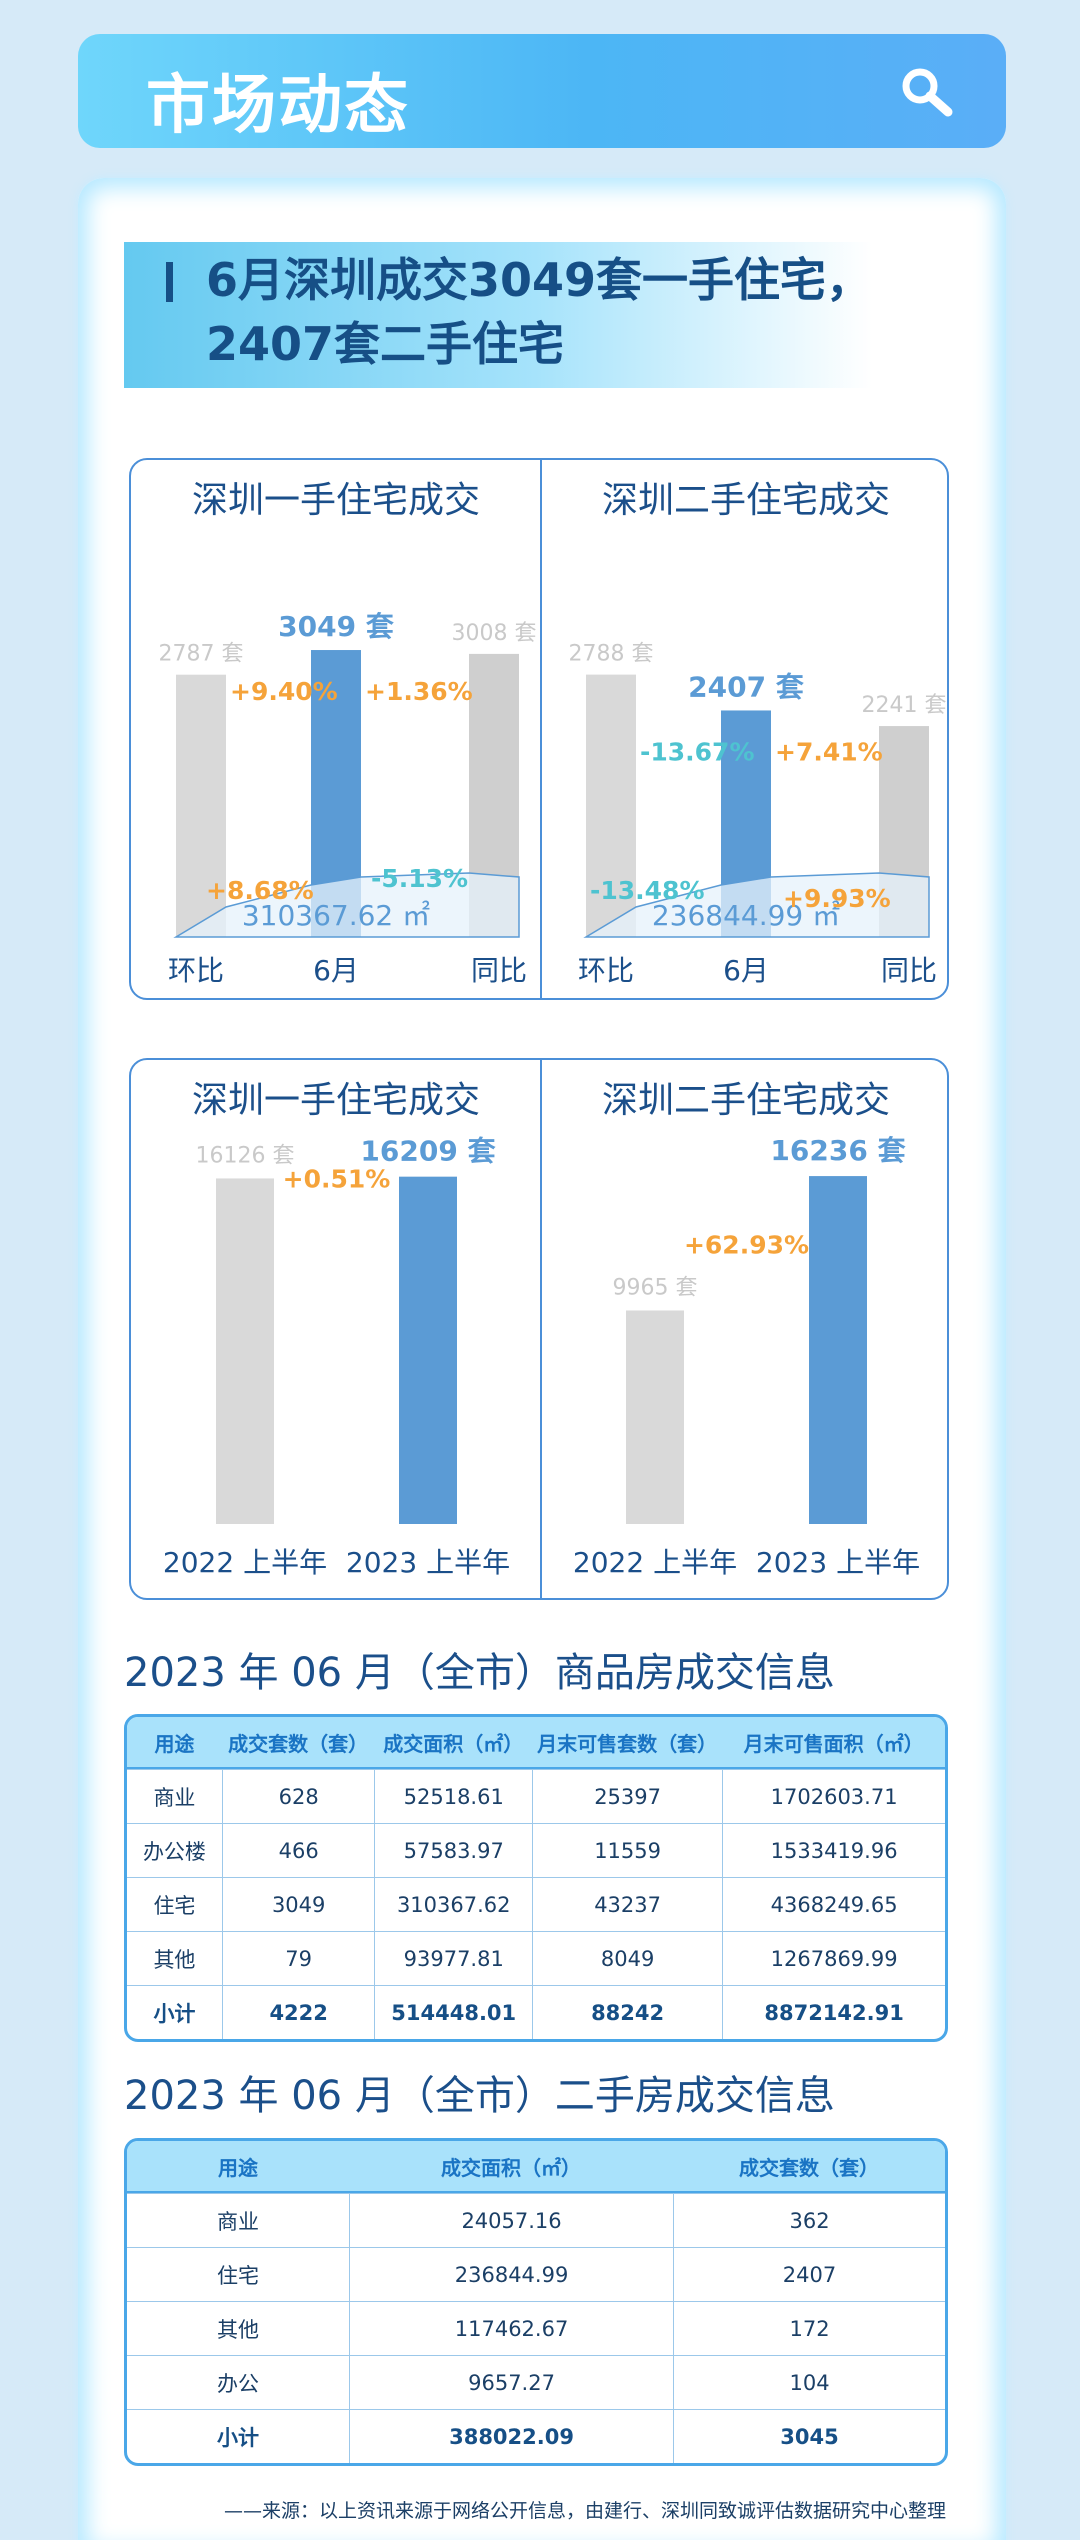 The width and height of the screenshot is (1080, 2540). Describe the element at coordinates (837, 898) in the screenshot. I see `area-yoy-change: +9.93%` at that location.